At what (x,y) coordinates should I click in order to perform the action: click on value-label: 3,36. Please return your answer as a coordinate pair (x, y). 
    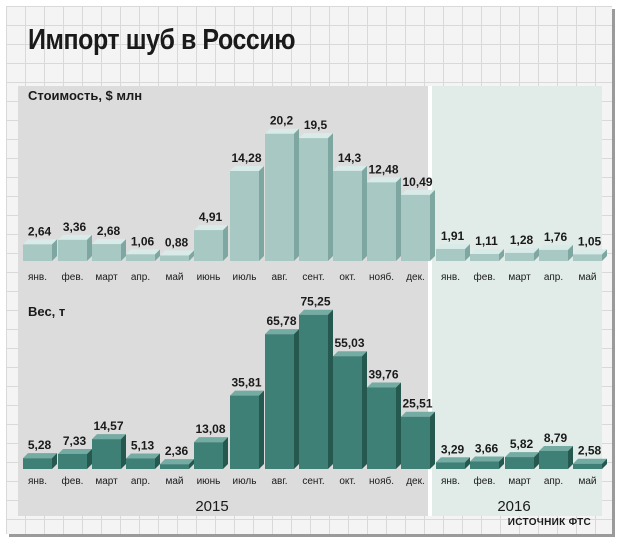
    Looking at the image, I should click on (75, 227).